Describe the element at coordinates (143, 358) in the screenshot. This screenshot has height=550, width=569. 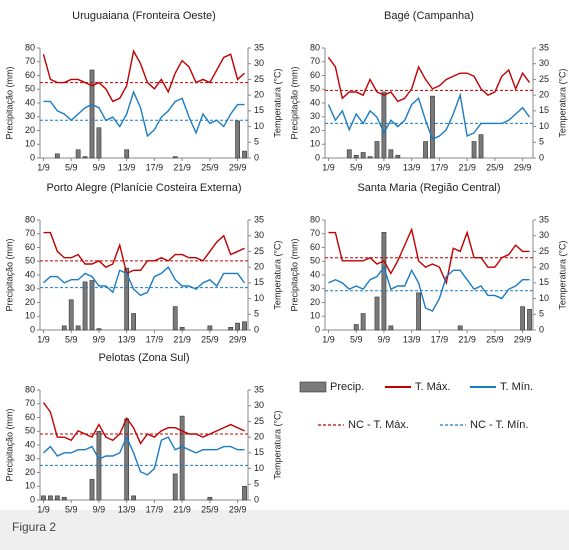
I see `chart-title: Pelotas (Zona Sul)` at that location.